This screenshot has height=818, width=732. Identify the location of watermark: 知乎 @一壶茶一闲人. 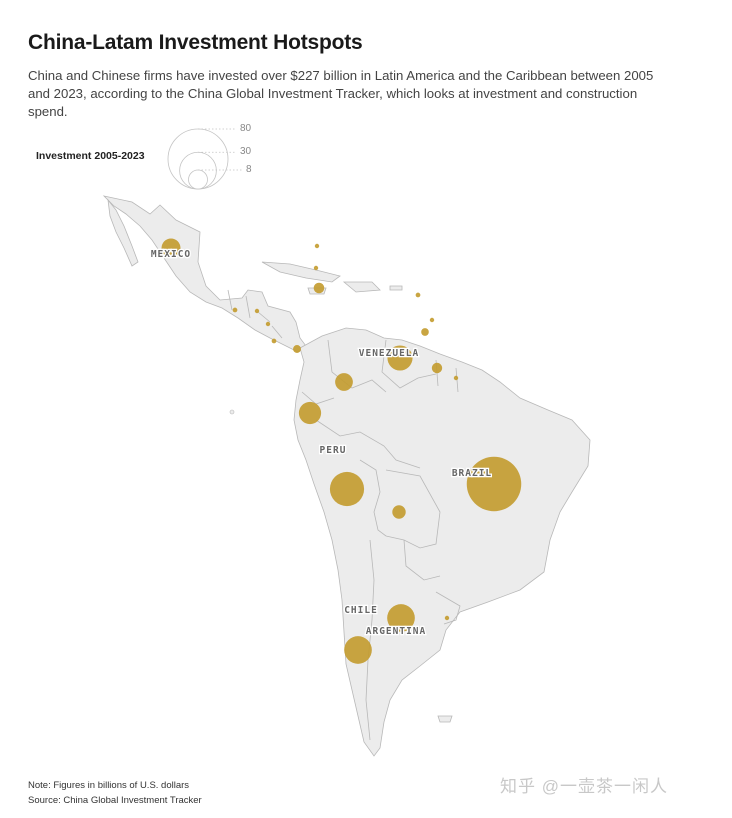
(584, 786).